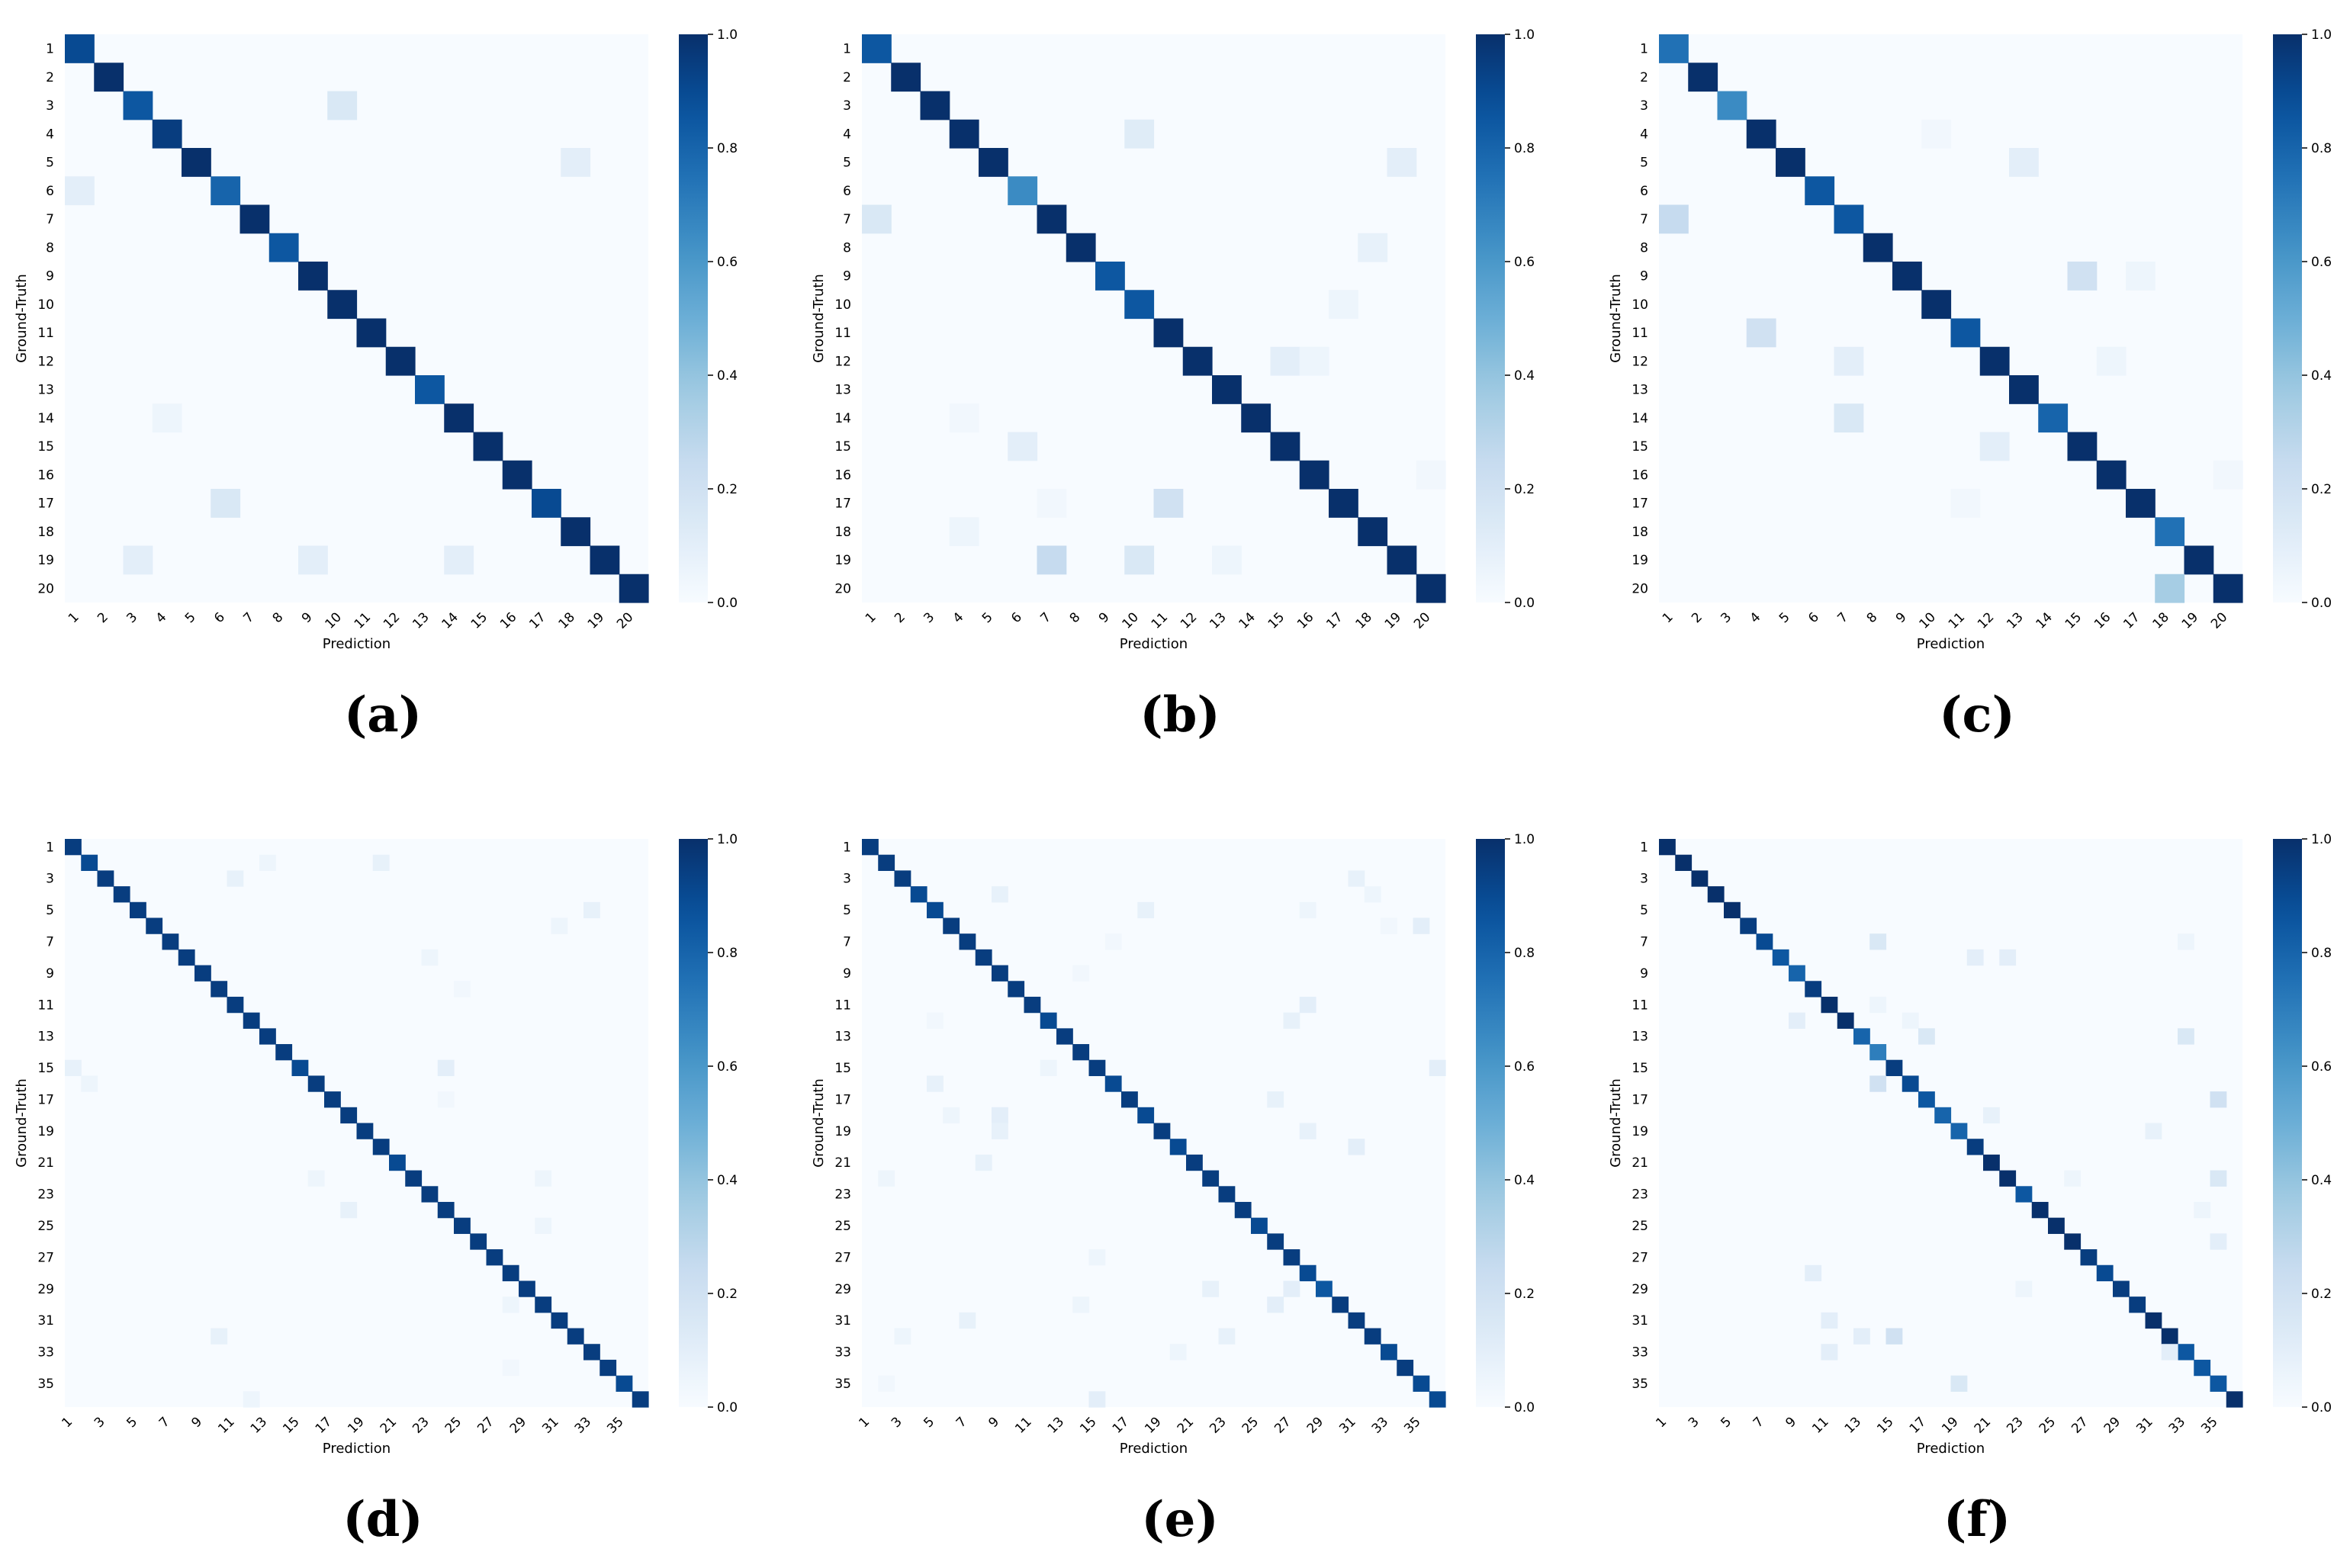 The image size is (2350, 1568). Describe the element at coordinates (1639, 1289) in the screenshot. I see `y-tick-label: 29` at that location.